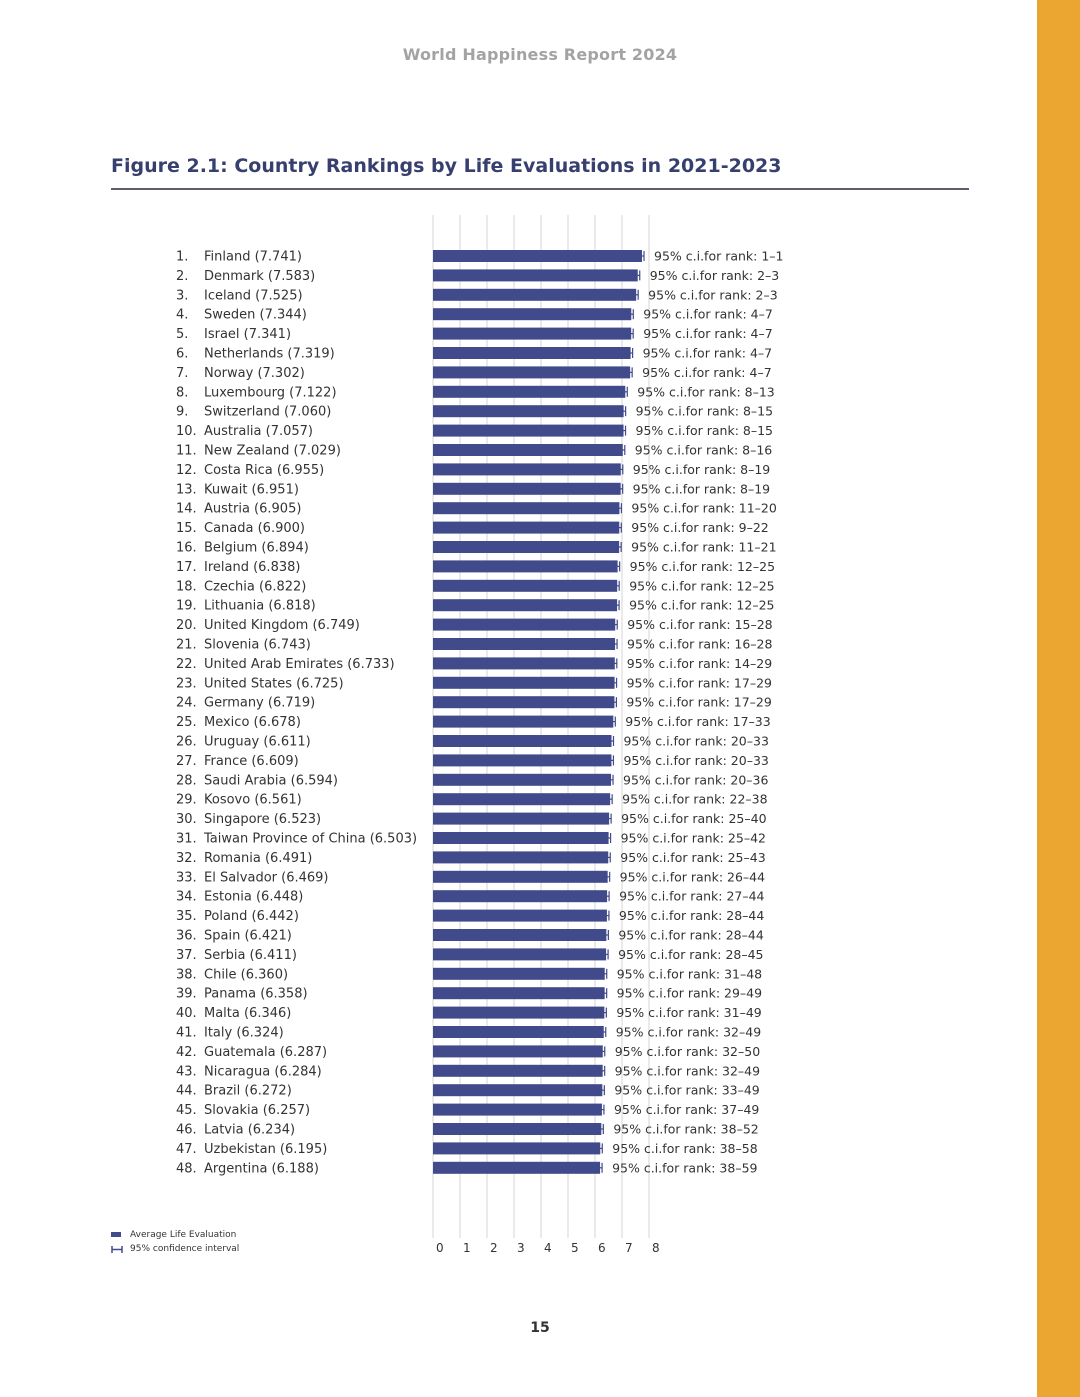 The height and width of the screenshot is (1397, 1080). Describe the element at coordinates (186, 1130) in the screenshot. I see `rank-label: 46.` at that location.